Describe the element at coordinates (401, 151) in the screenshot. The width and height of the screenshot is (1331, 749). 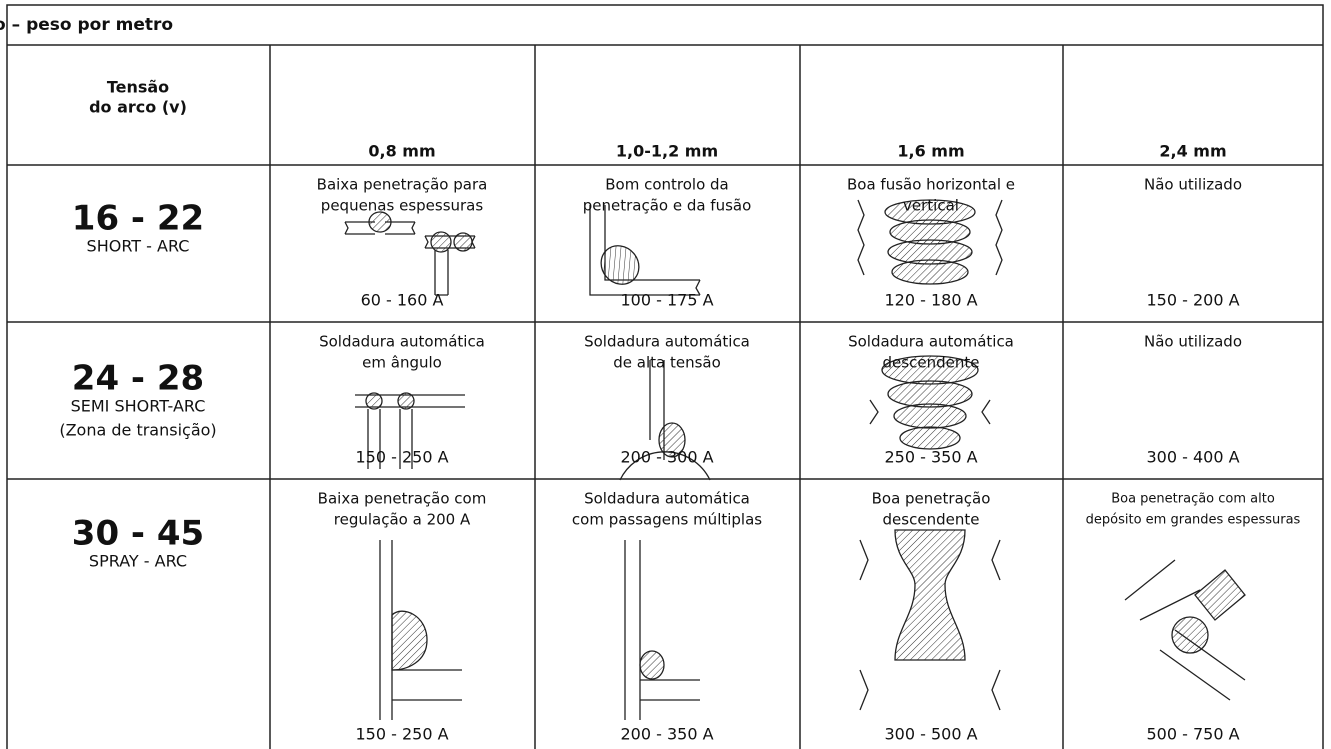
I see `column-header: 0,8 mm` at that location.